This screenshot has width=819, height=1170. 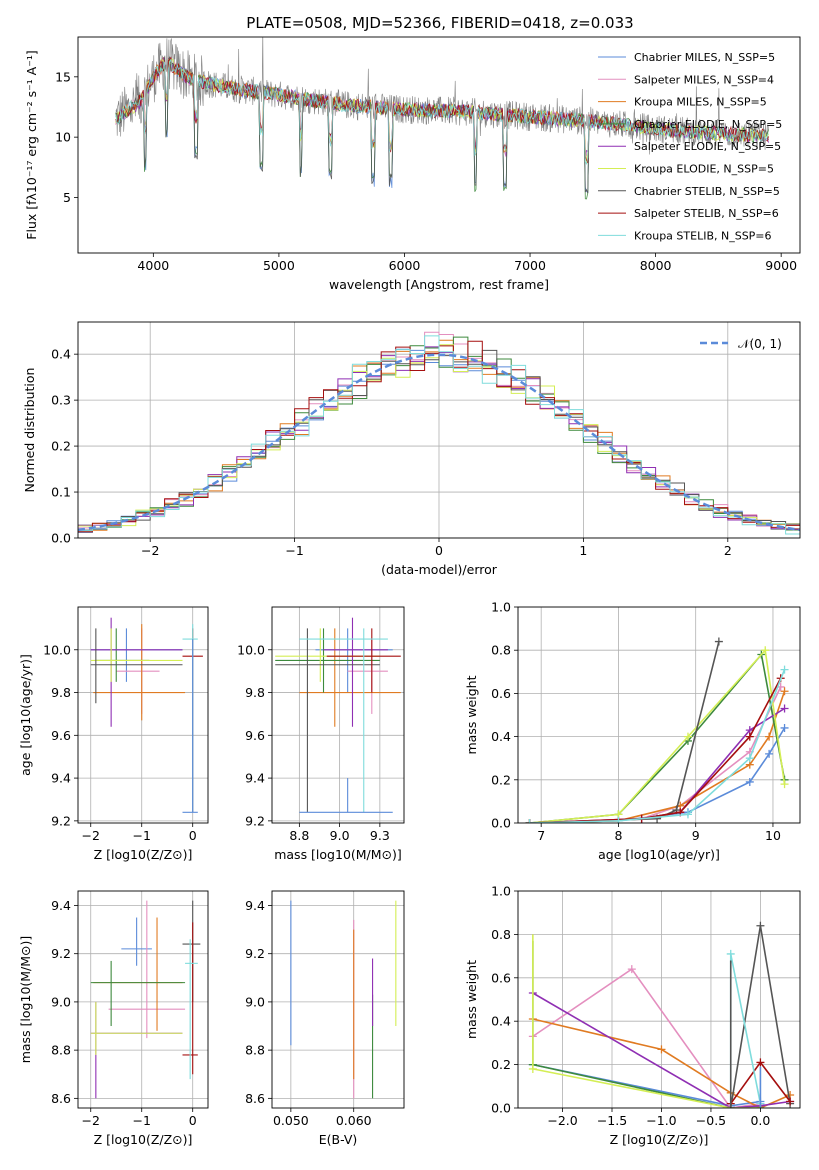 I want to click on y-axis-label: age [log10(age/yr)], so click(x=25, y=715).